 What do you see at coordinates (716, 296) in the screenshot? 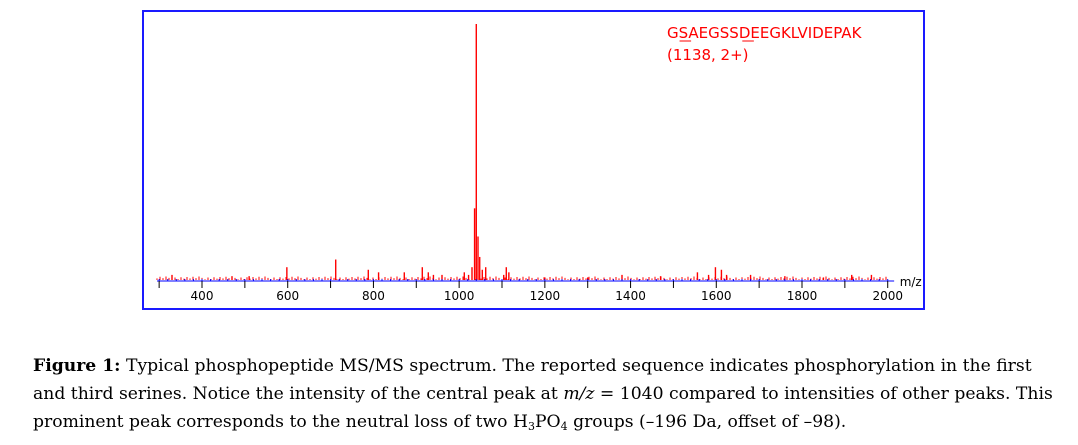
I see `x-tick-label: 1600` at bounding box center [716, 296].